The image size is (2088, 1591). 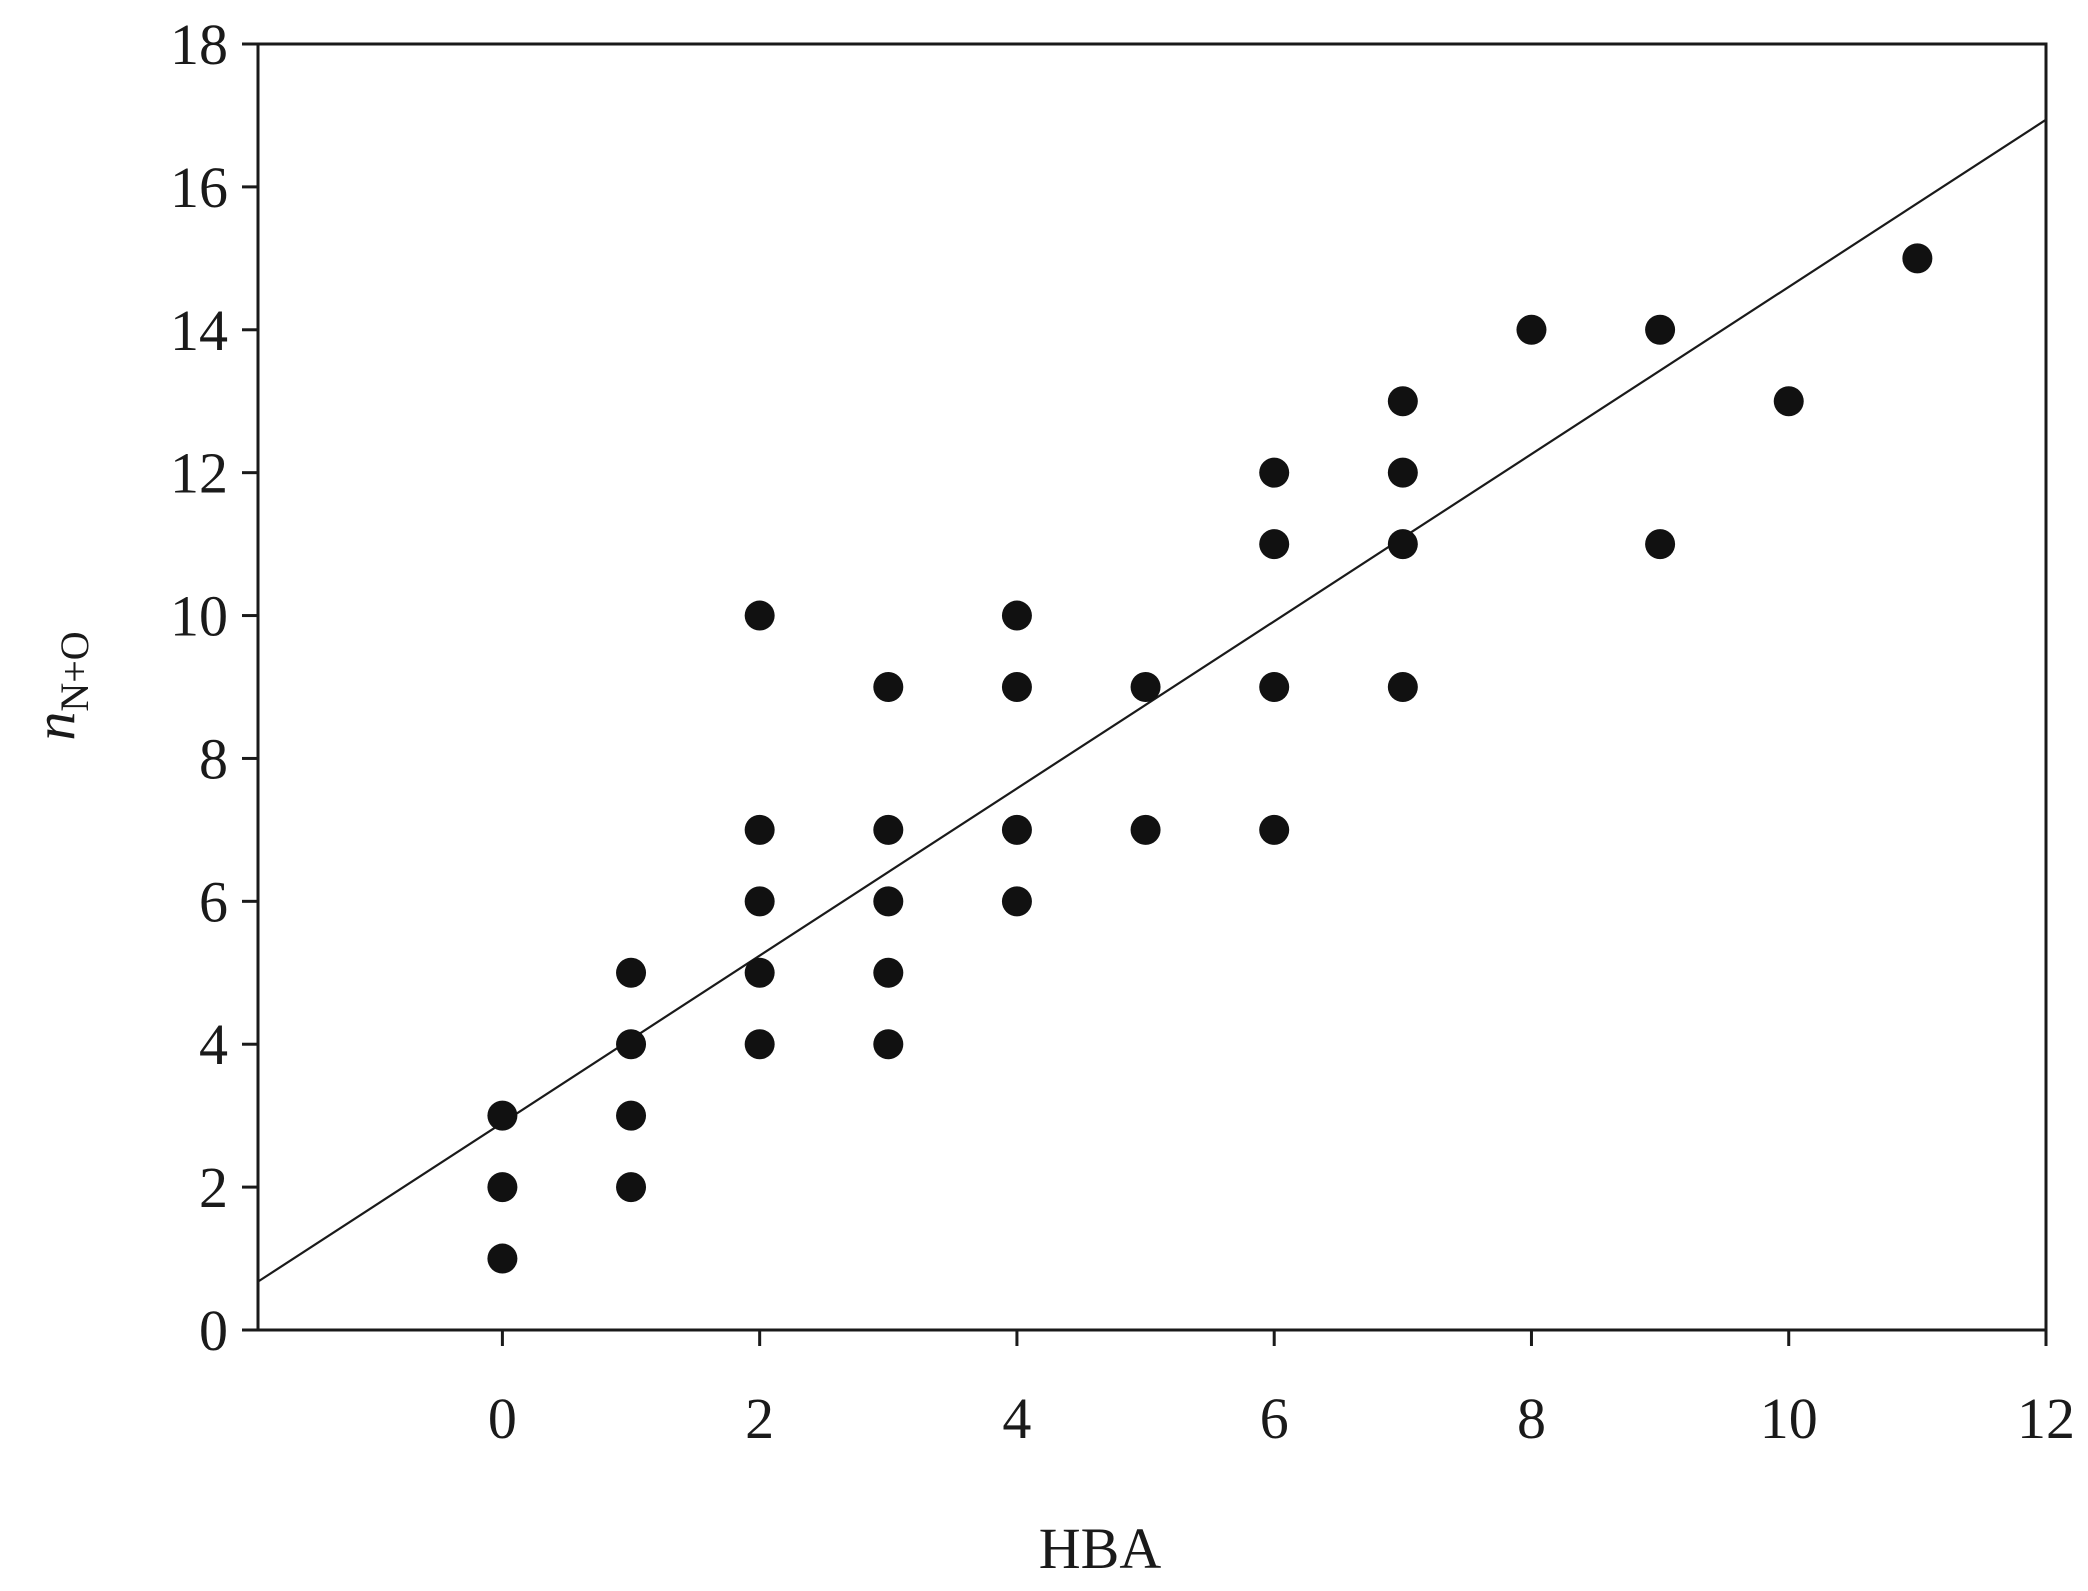 I want to click on y-tick-label: 12, so click(x=199, y=473).